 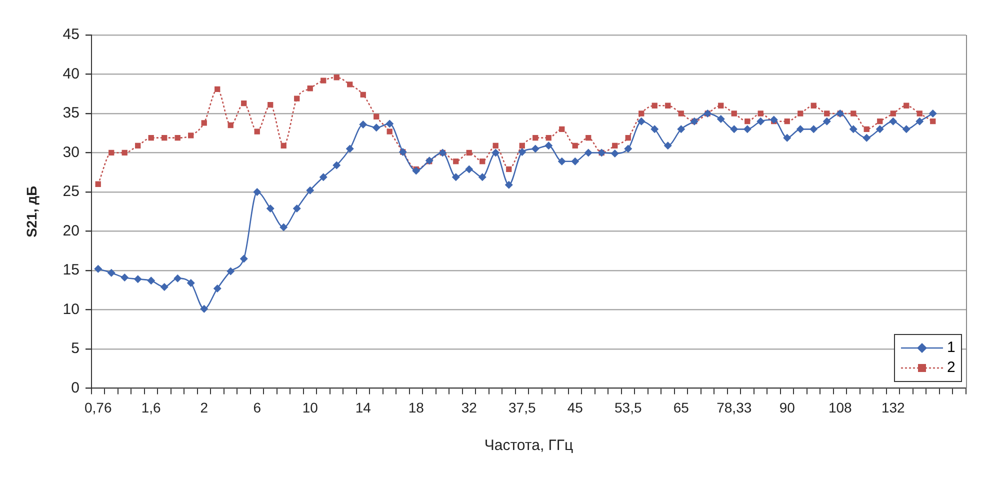 What do you see at coordinates (840, 407) in the screenshot?
I see `x-tick-label: 108` at bounding box center [840, 407].